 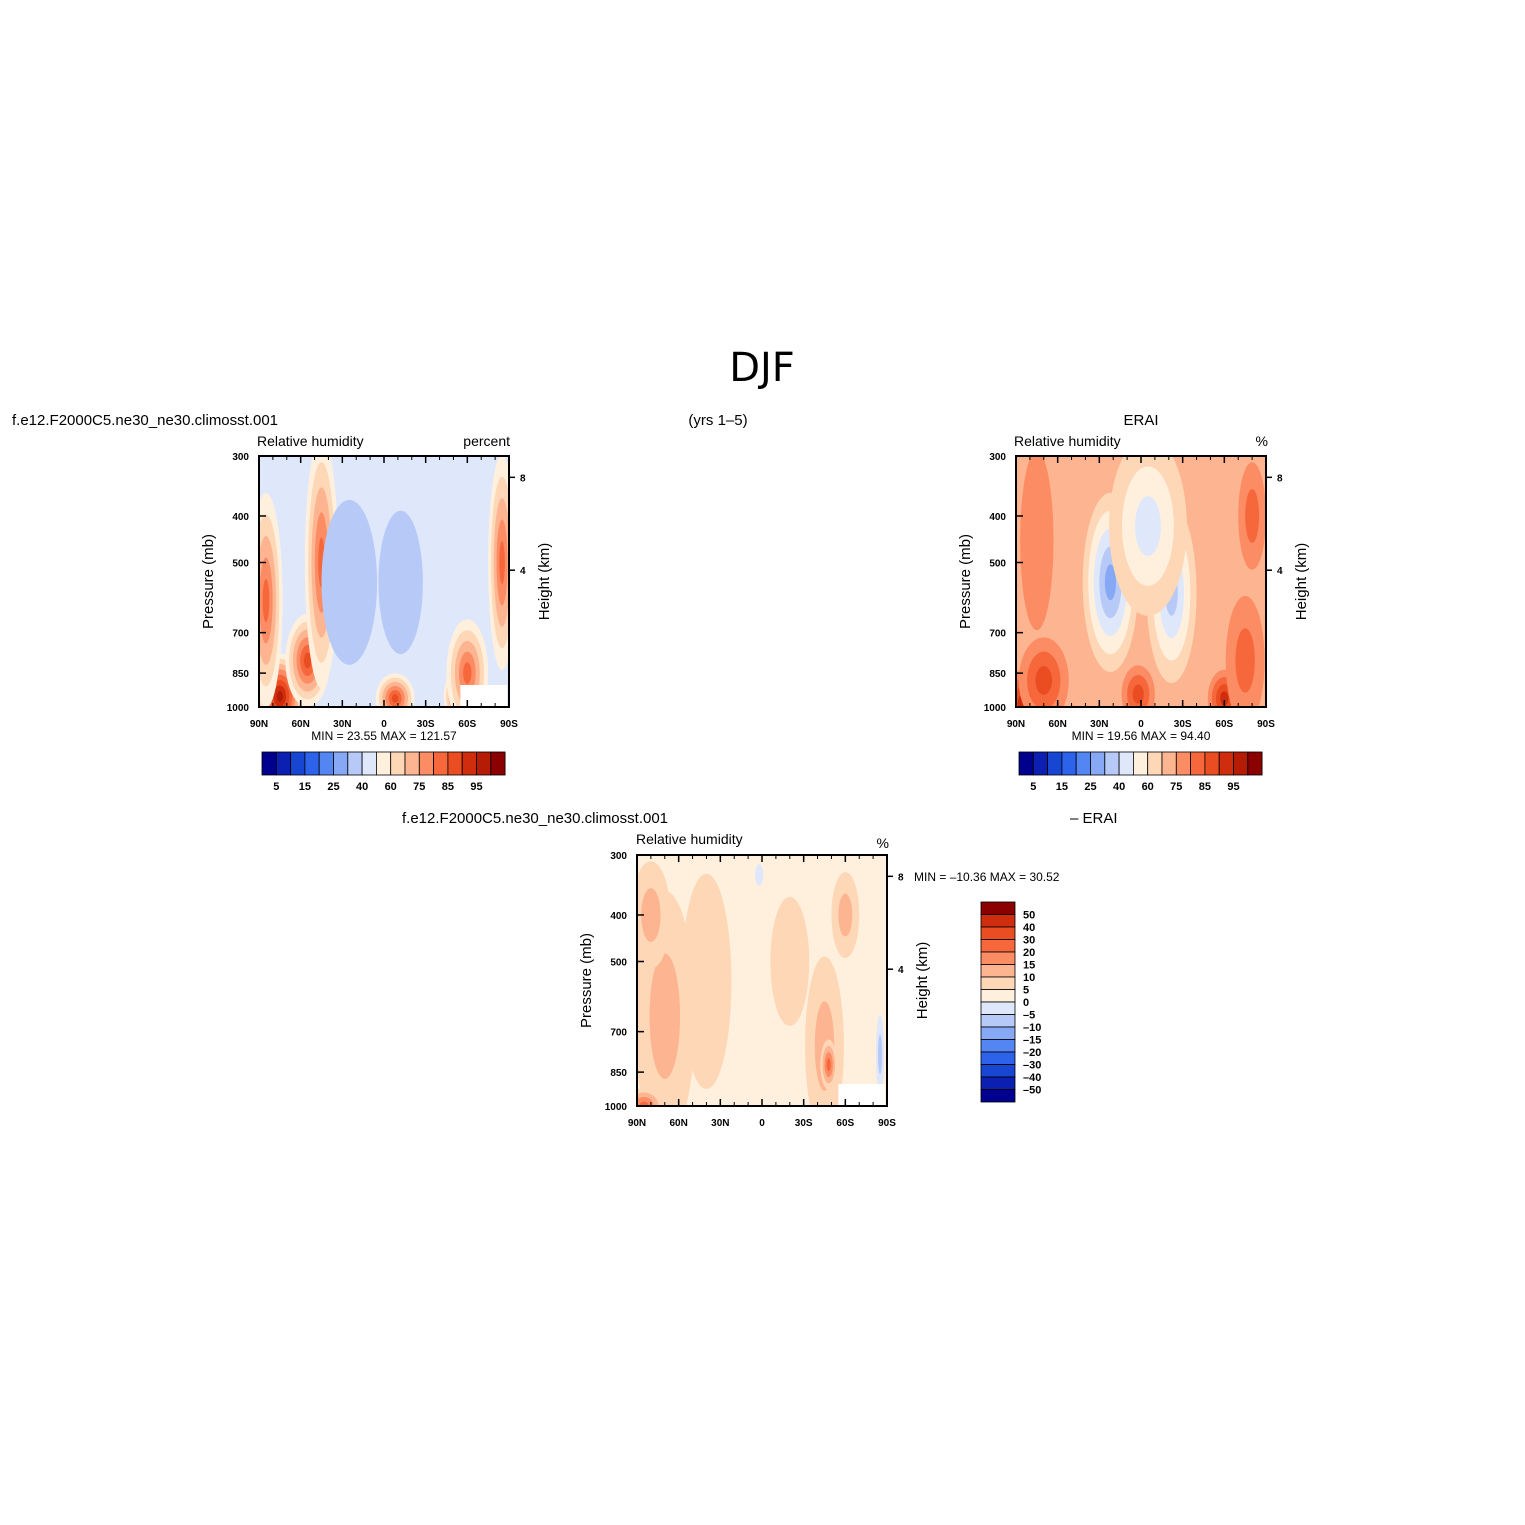 What do you see at coordinates (383, 772) in the screenshot?
I see `panel-model-colorbar: 5 15 25 40 60 75 85 95` at bounding box center [383, 772].